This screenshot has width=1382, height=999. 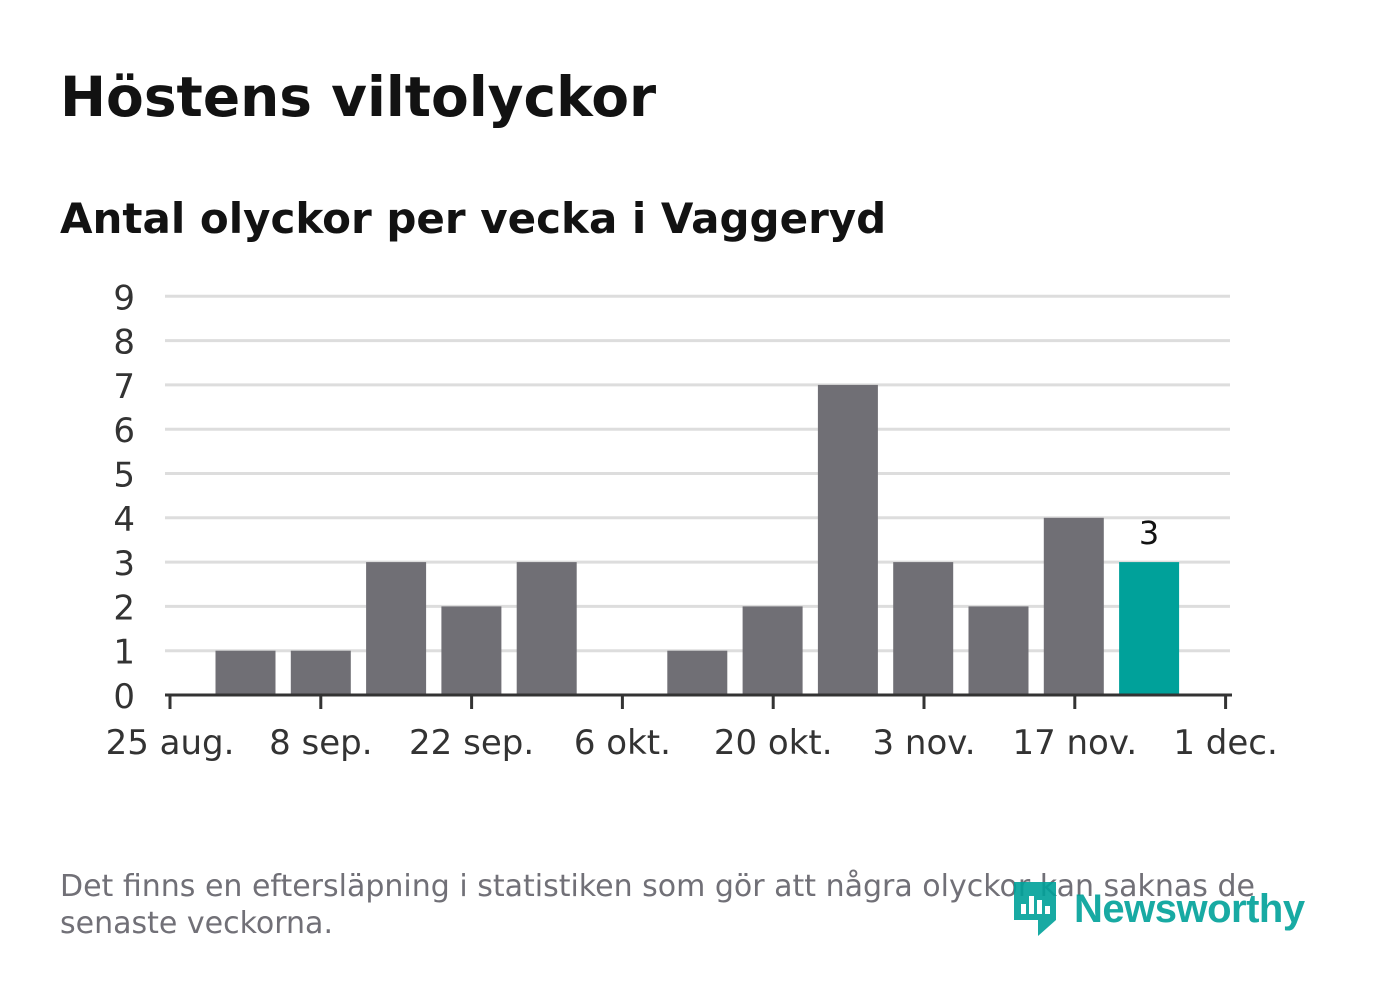 I want to click on x-tick-label: 6 okt., so click(x=622, y=743).